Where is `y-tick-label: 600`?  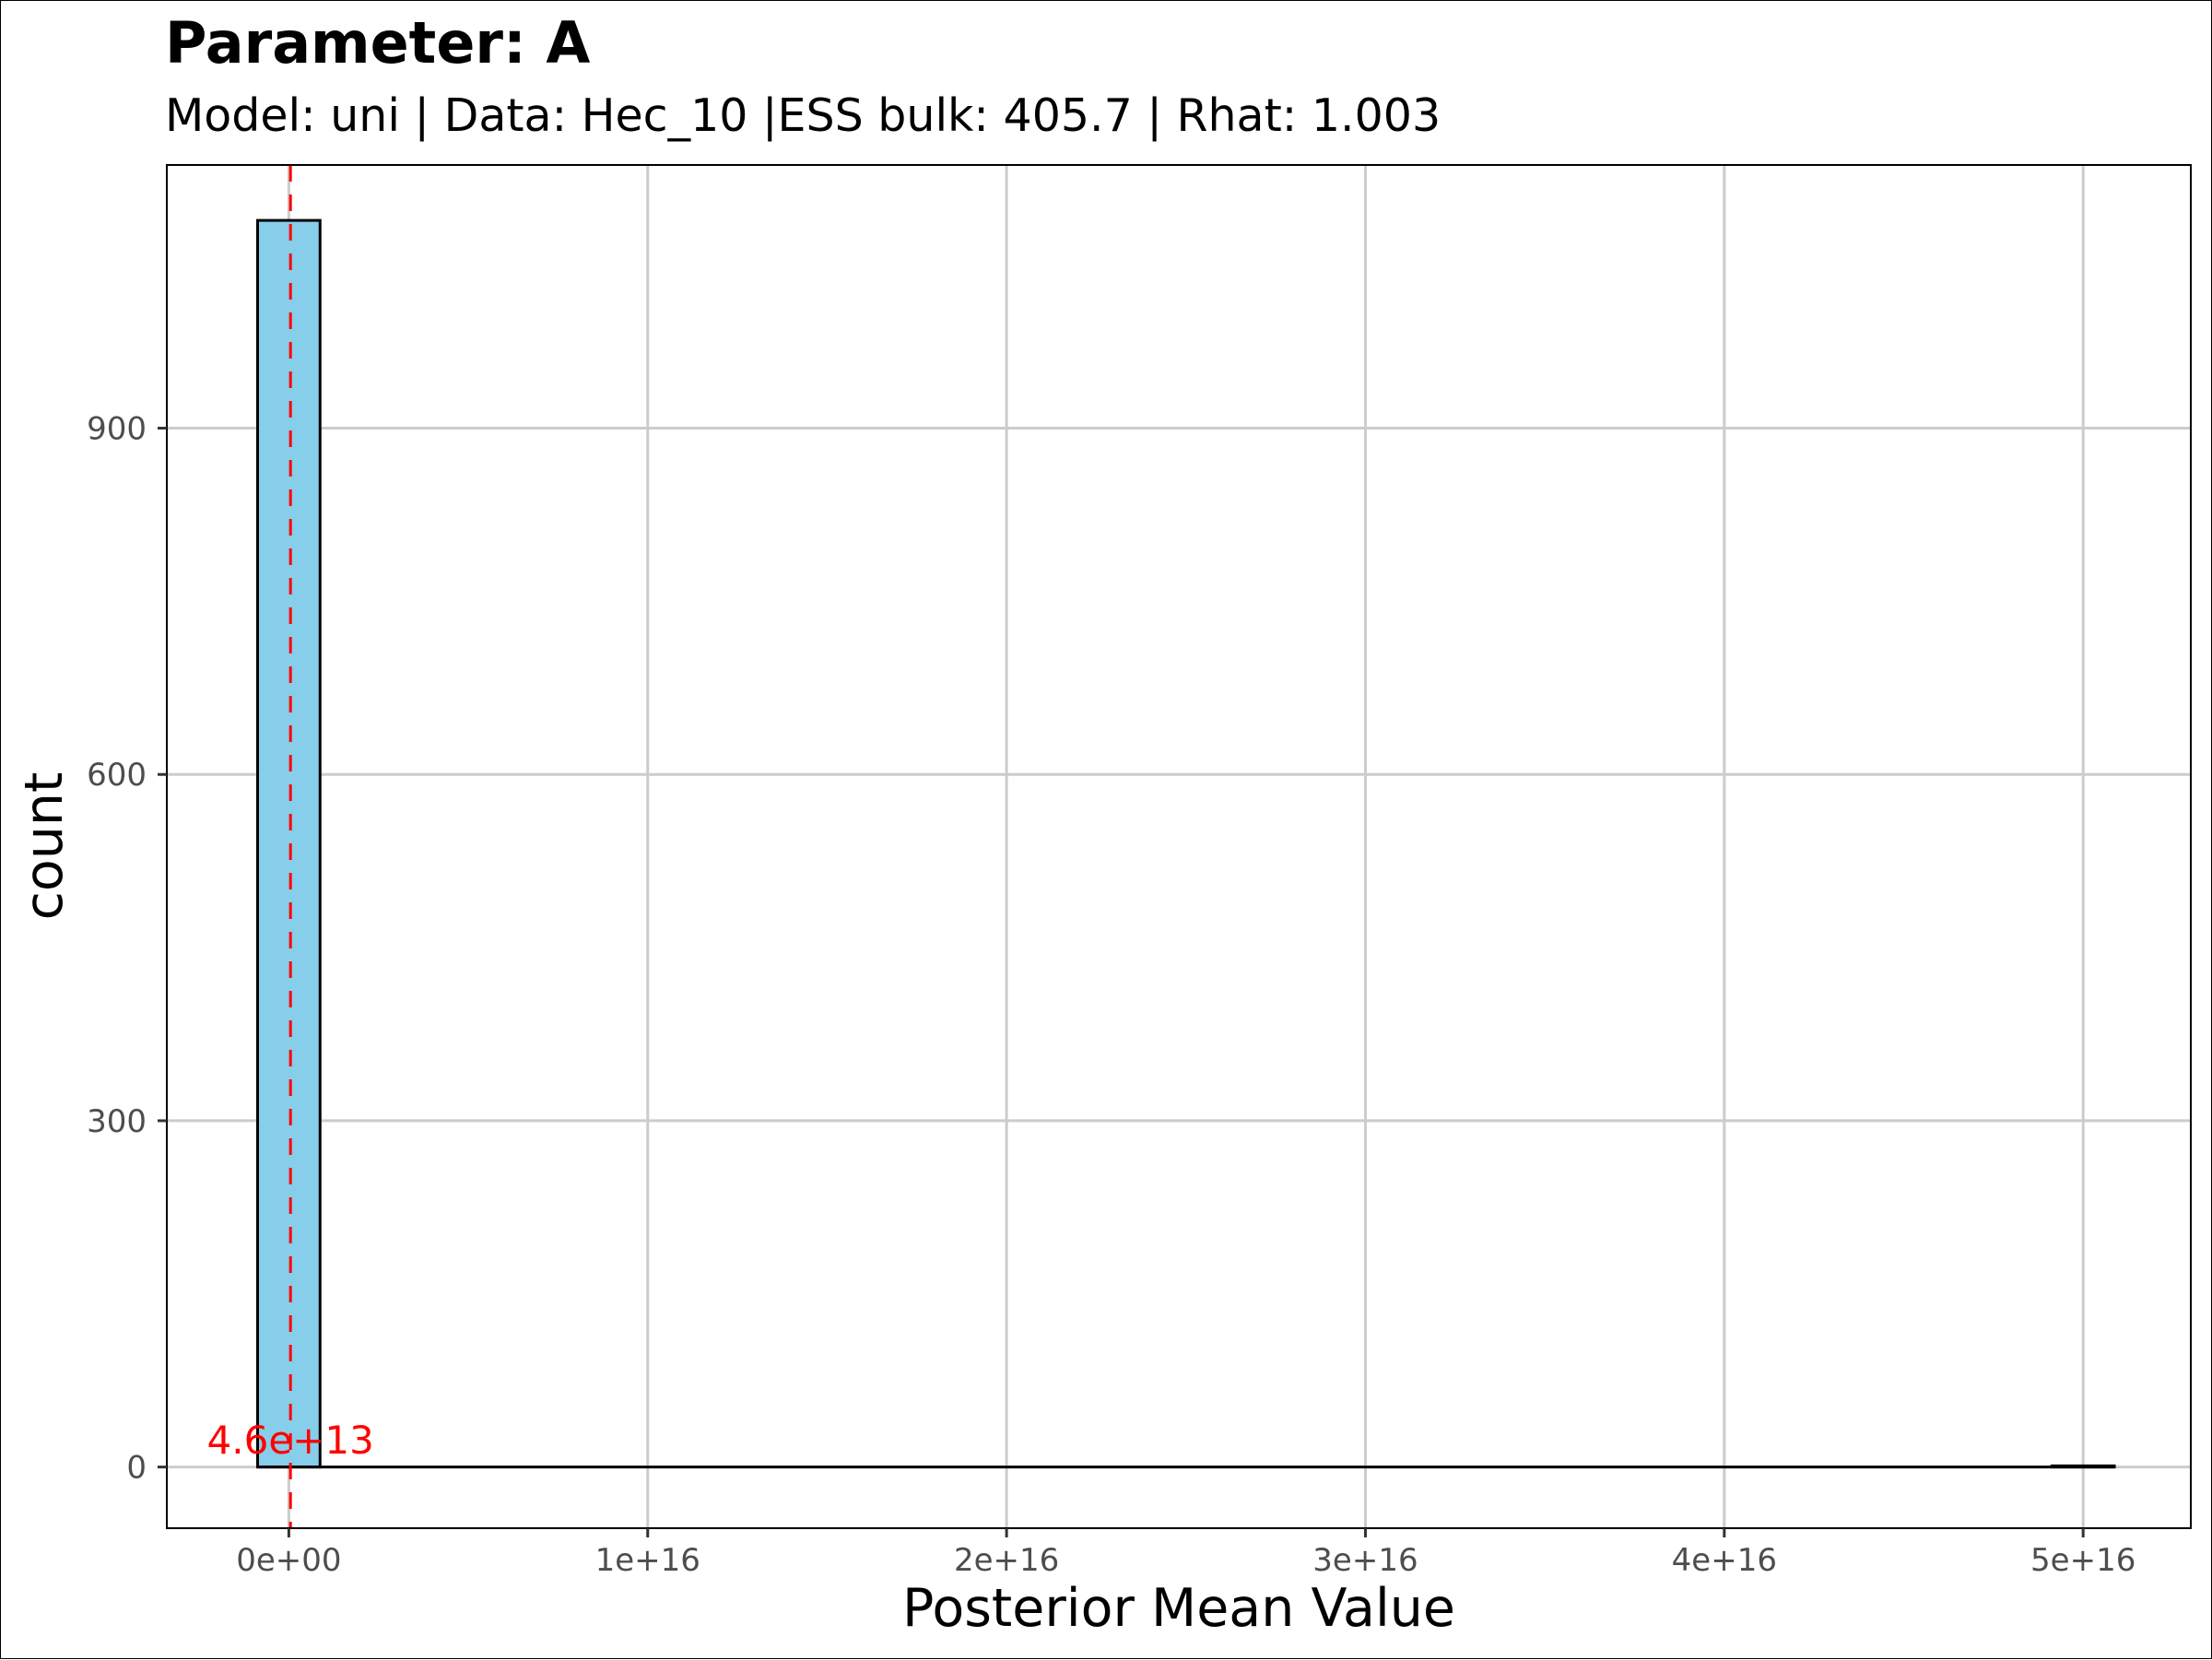
y-tick-label: 600 is located at coordinates (117, 775).